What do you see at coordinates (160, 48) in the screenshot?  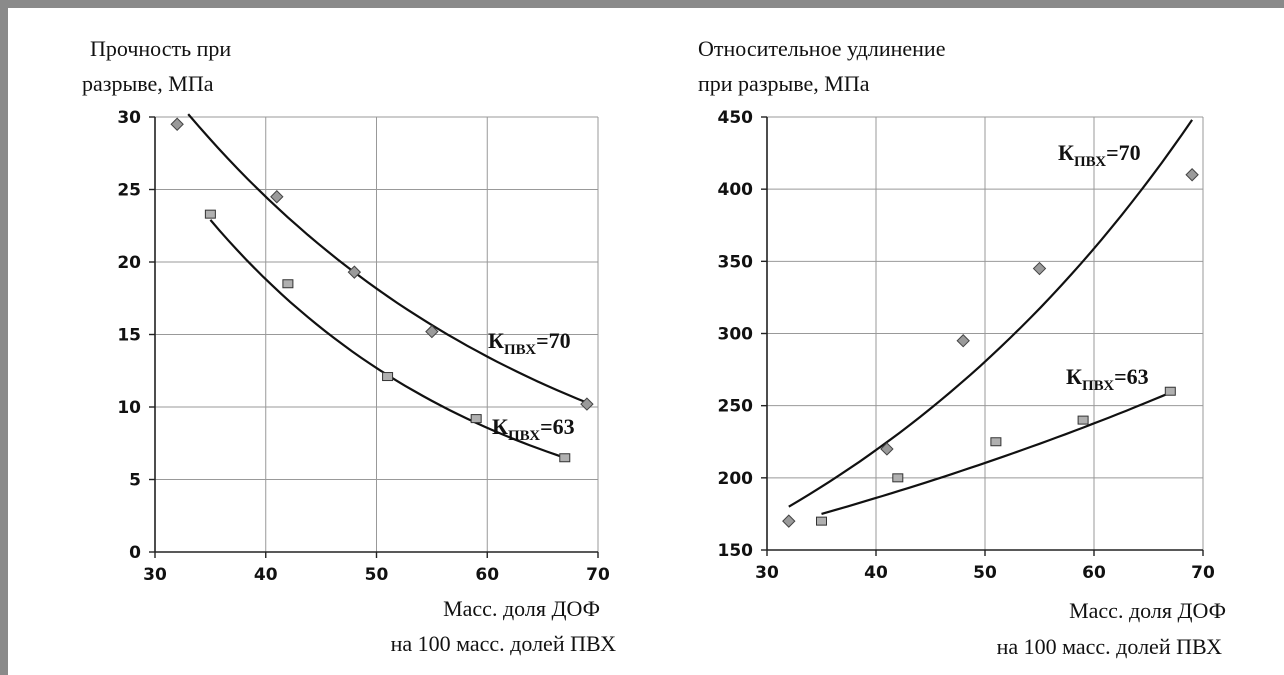 I see `y-axis-label-line-1: Прочность при` at bounding box center [160, 48].